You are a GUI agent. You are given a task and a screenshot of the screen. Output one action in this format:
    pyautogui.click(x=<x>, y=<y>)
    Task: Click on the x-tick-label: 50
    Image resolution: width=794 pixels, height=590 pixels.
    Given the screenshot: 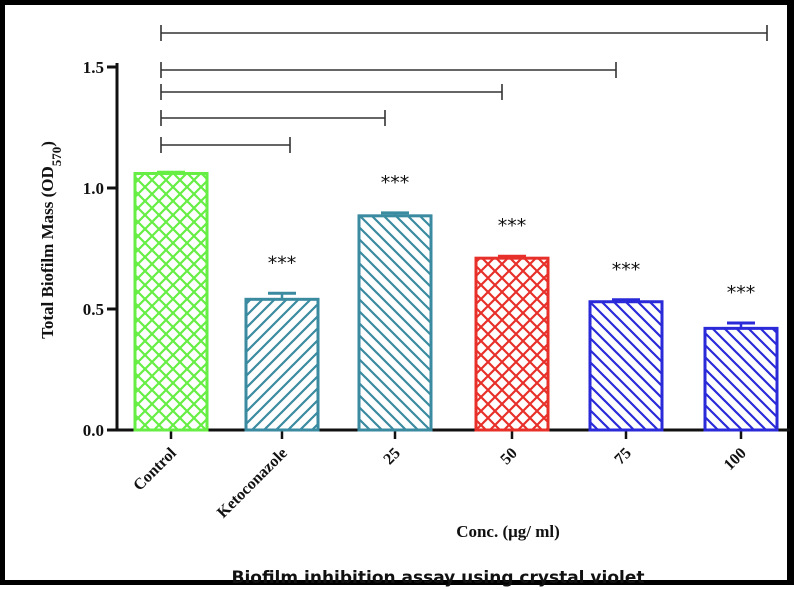 What is the action you would take?
    pyautogui.click(x=508, y=456)
    